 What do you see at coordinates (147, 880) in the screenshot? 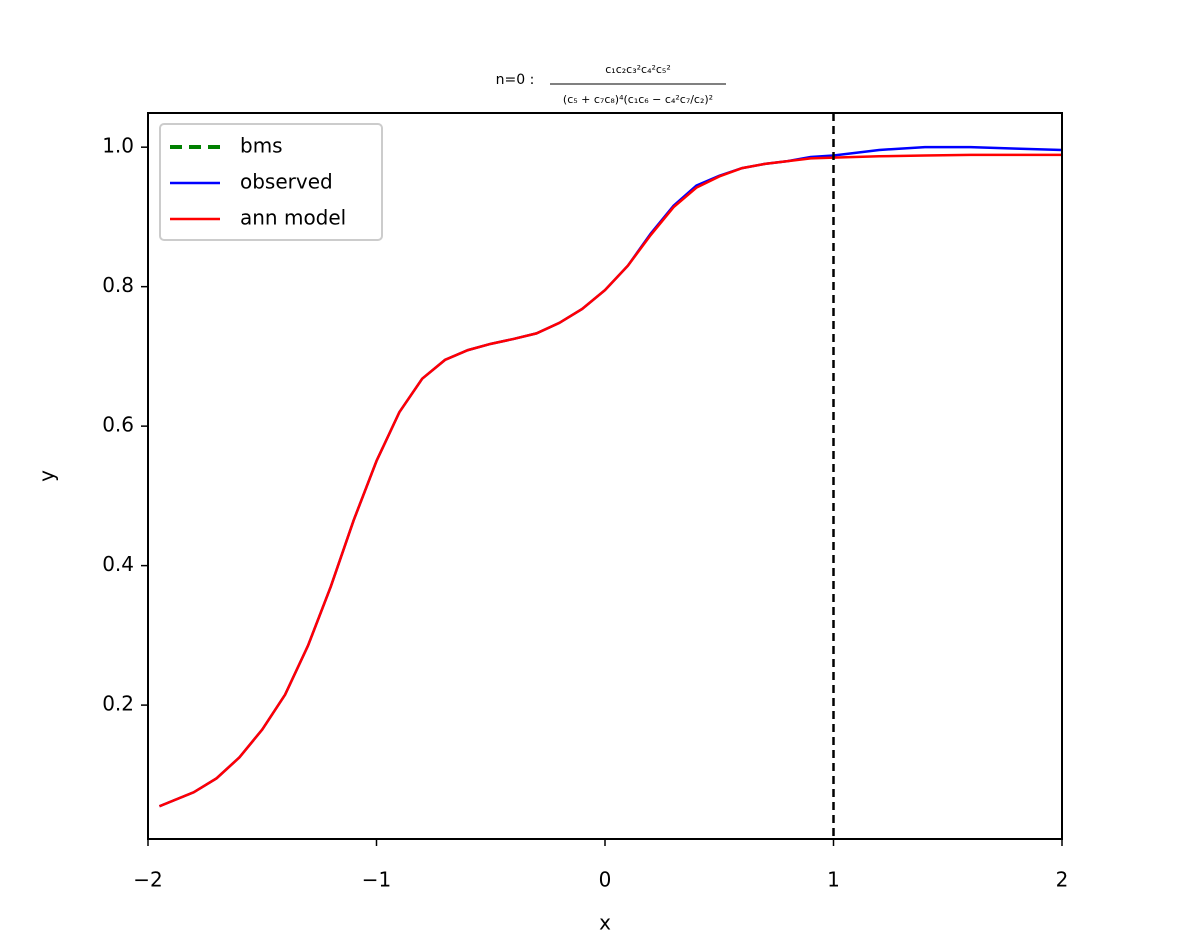
I see `x-tick-label: −2` at bounding box center [147, 880].